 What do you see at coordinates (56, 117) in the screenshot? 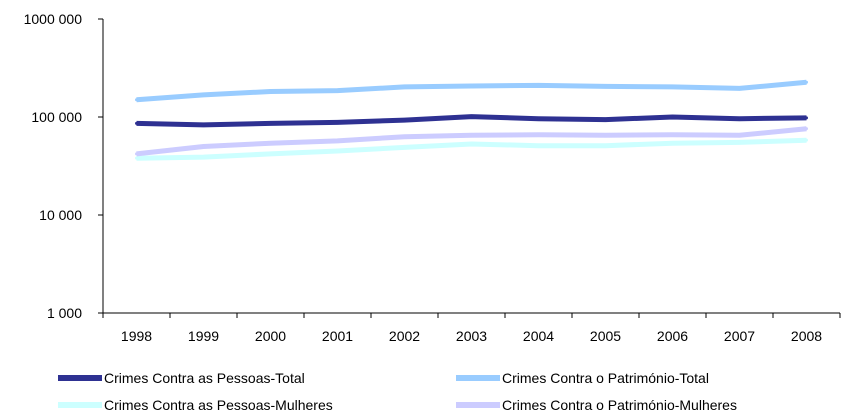
I see `y-tick-label: 100 000` at bounding box center [56, 117].